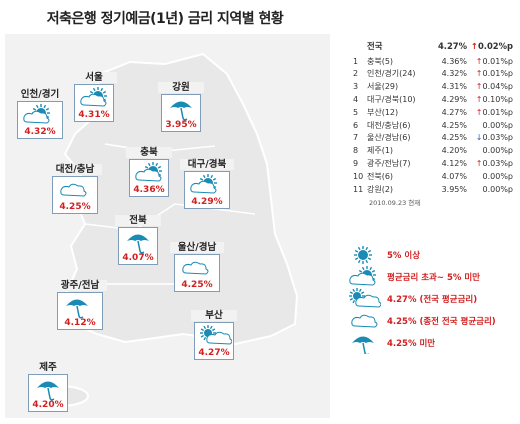 This screenshot has width=520, height=424. What do you see at coordinates (433, 112) in the screenshot?
I see `table-row: 5 부산(12) 4.27% ↑0.01%p` at bounding box center [433, 112].